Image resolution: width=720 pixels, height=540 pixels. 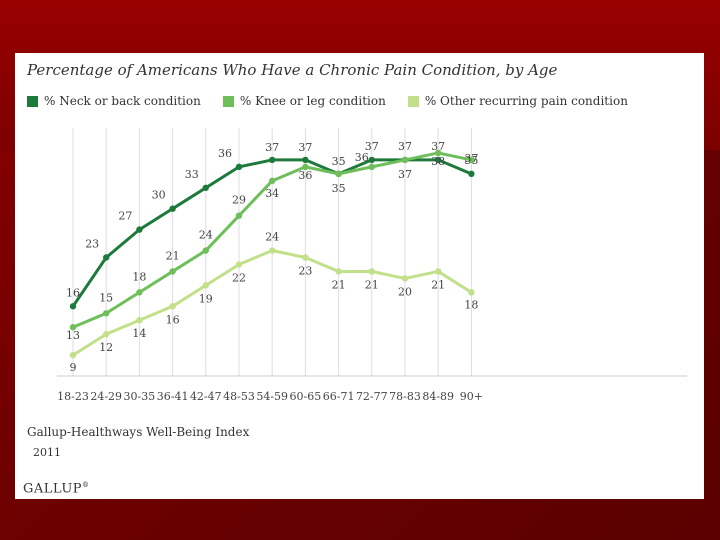 What do you see at coordinates (122, 101) in the screenshot?
I see `legend-label-neck-back: % Neck or back condition` at bounding box center [122, 101].